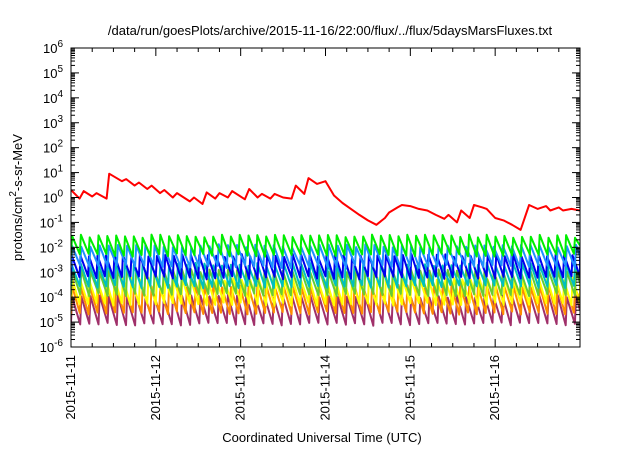 Image resolution: width=640 pixels, height=453 pixels. What do you see at coordinates (53, 122) in the screenshot?
I see `y-tick-label: 10³` at bounding box center [53, 122].